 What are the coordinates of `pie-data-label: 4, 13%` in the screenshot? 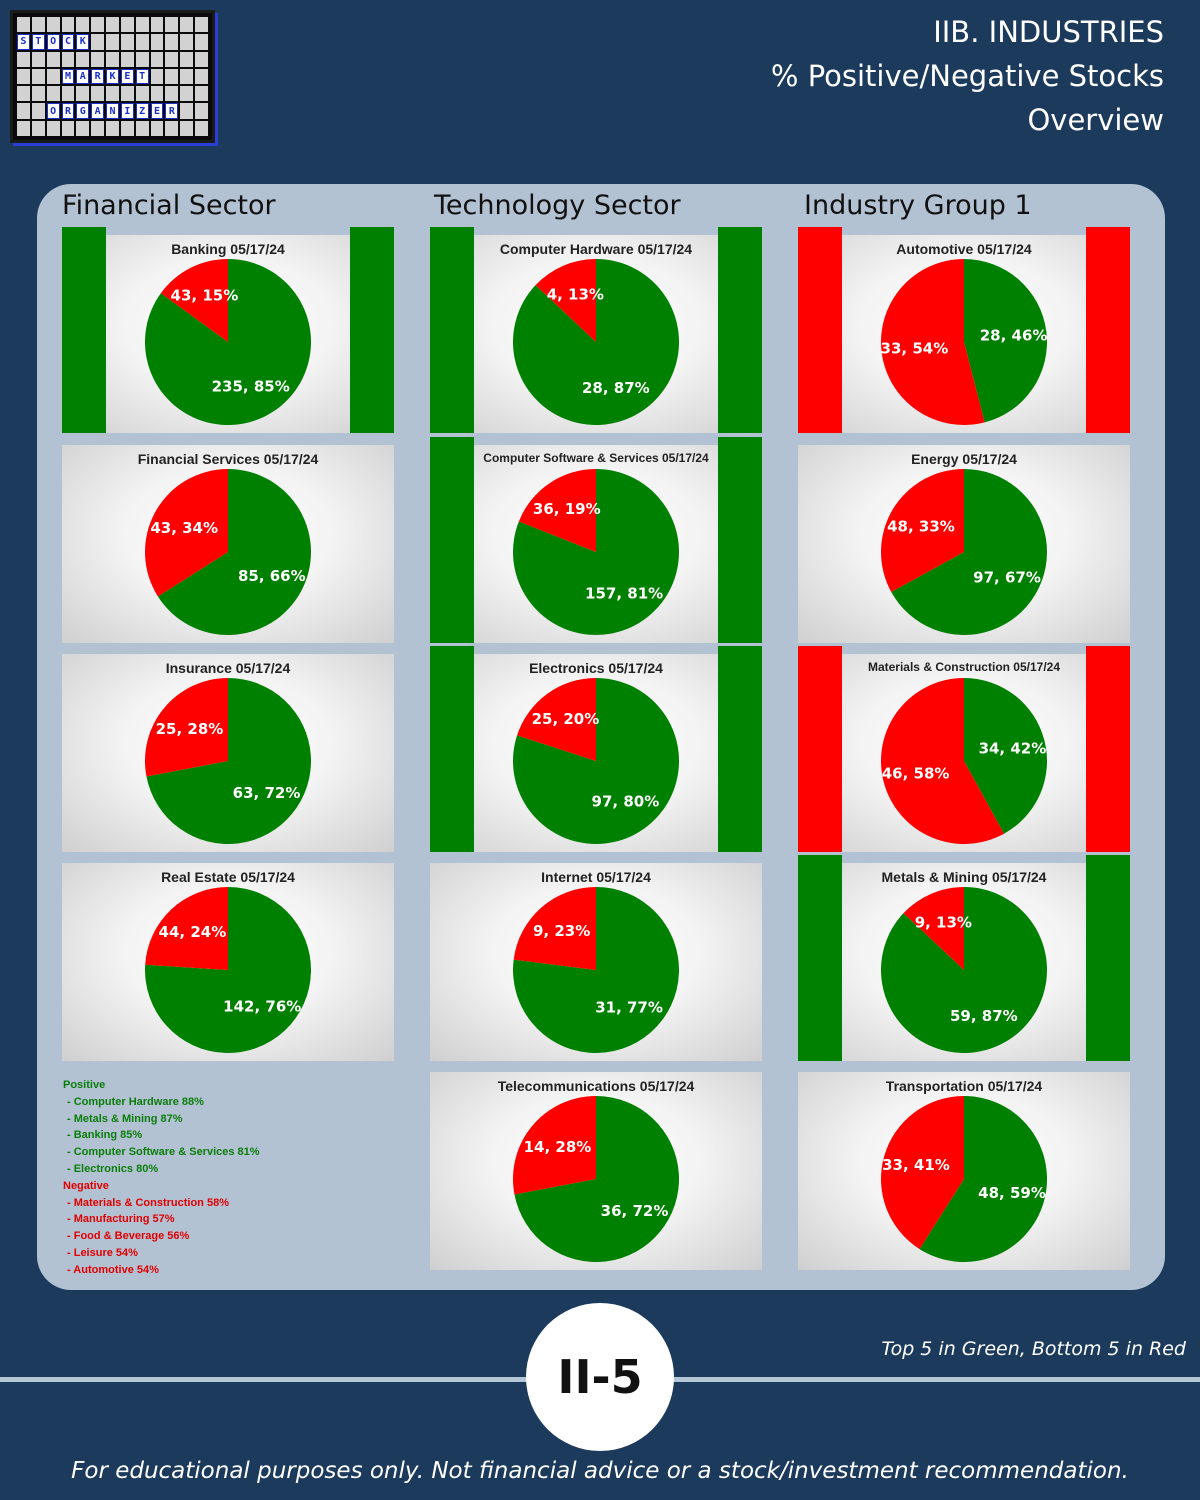 It's located at (575, 294).